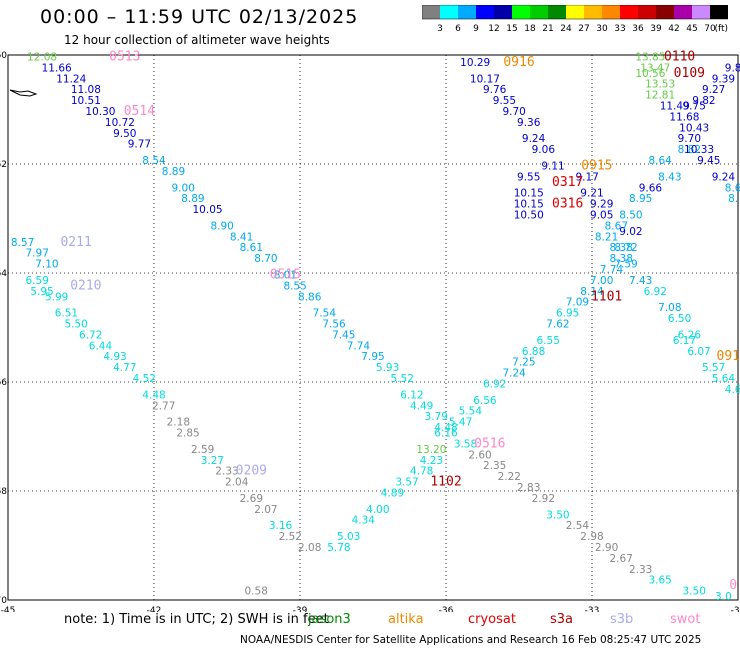  Describe the element at coordinates (708, 161) in the screenshot. I see `wave-height-value: 9.45` at that location.